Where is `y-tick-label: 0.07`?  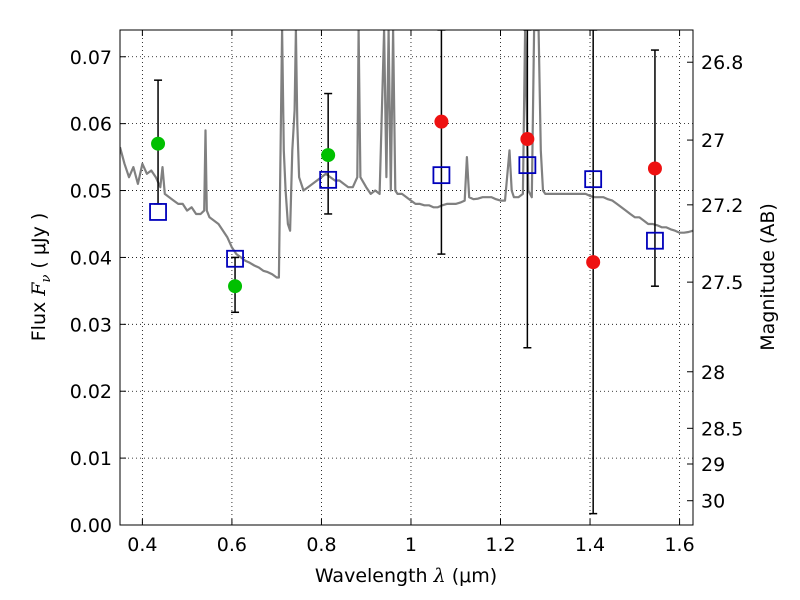 y-tick-label: 0.07 is located at coordinates (91, 58).